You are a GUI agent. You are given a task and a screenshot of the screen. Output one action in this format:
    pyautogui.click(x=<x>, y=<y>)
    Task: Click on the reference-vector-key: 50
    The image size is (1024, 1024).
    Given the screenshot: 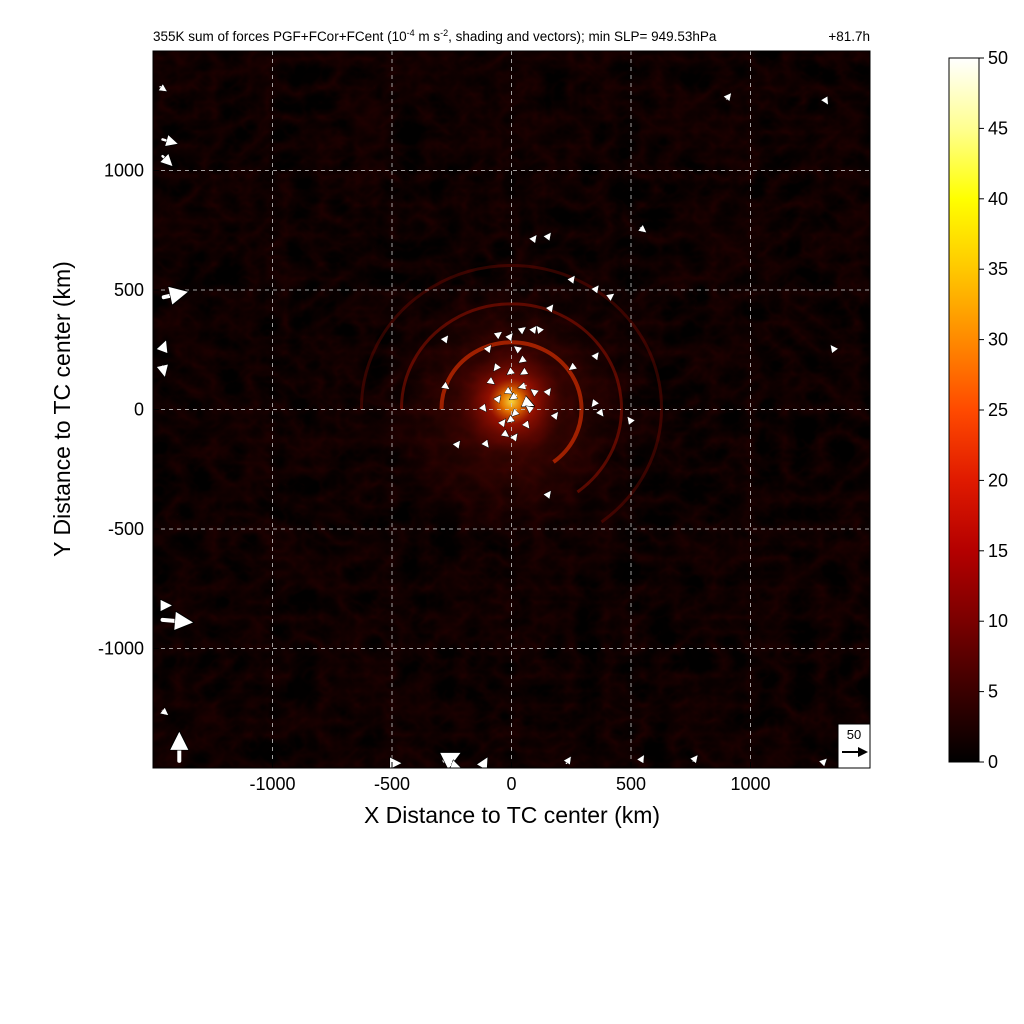 What is the action you would take?
    pyautogui.click(x=854, y=746)
    